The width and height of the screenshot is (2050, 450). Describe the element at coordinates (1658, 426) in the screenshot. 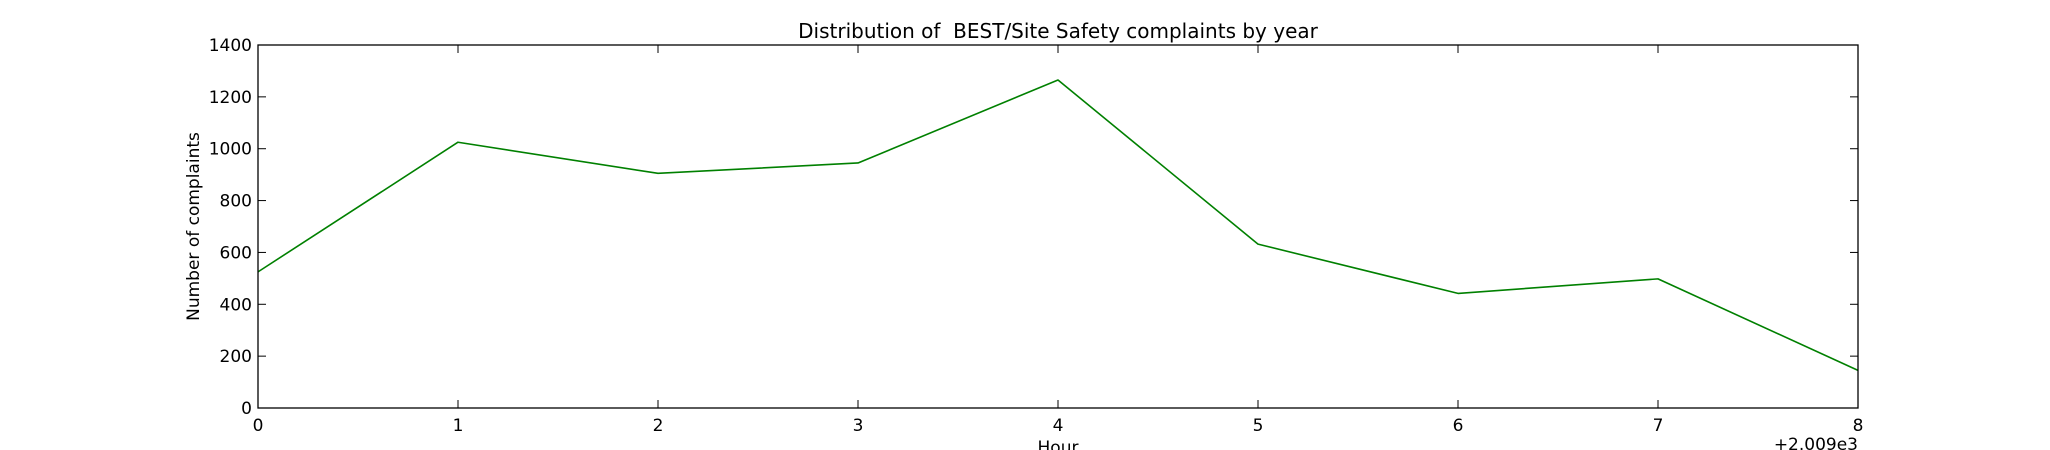

I see `x-tick-label: 7` at that location.